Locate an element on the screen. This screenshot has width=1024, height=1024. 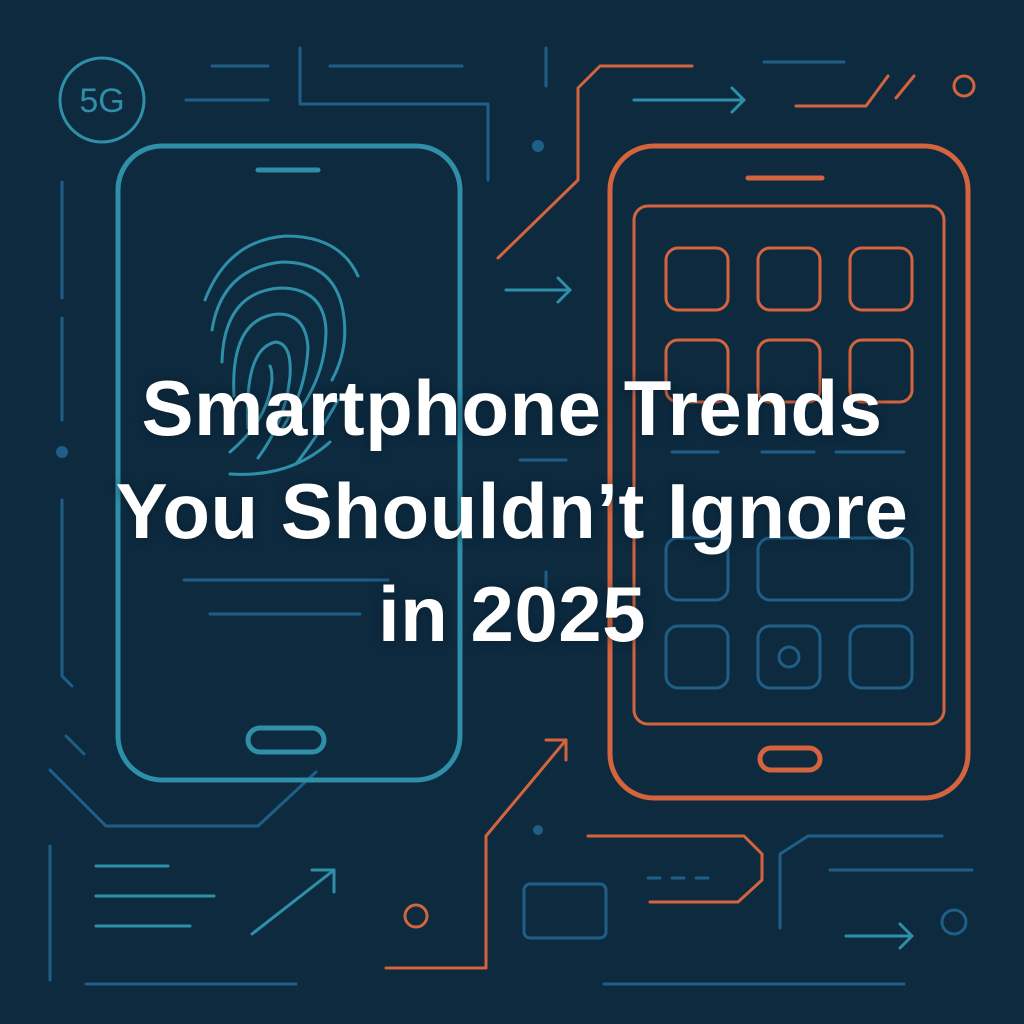
dot is located at coordinates (538, 146).